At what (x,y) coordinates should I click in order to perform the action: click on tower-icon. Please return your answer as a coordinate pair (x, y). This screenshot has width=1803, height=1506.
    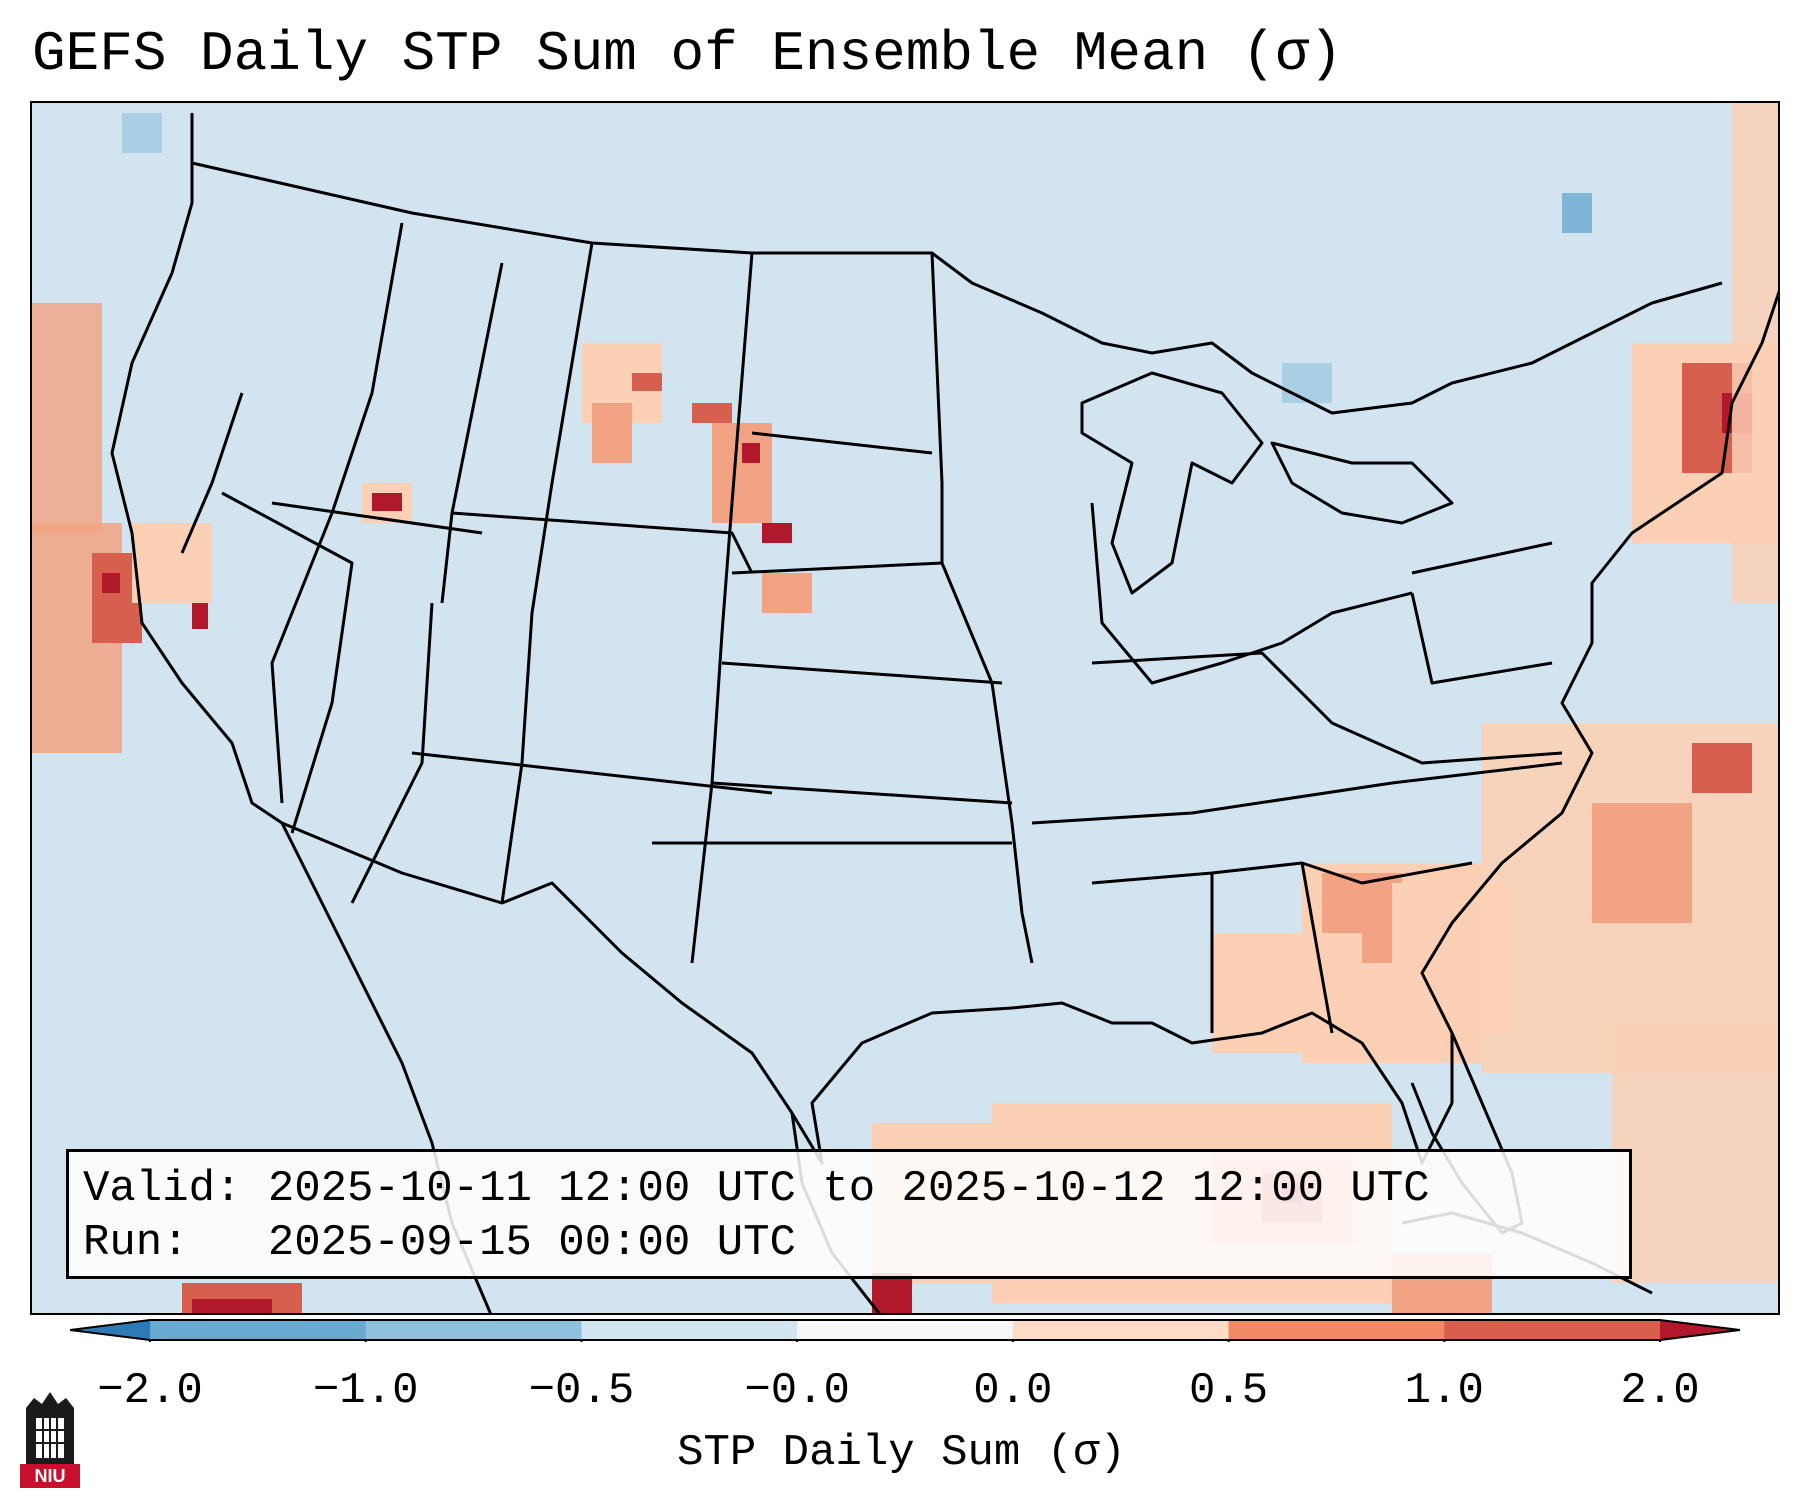
    Looking at the image, I should click on (50, 1428).